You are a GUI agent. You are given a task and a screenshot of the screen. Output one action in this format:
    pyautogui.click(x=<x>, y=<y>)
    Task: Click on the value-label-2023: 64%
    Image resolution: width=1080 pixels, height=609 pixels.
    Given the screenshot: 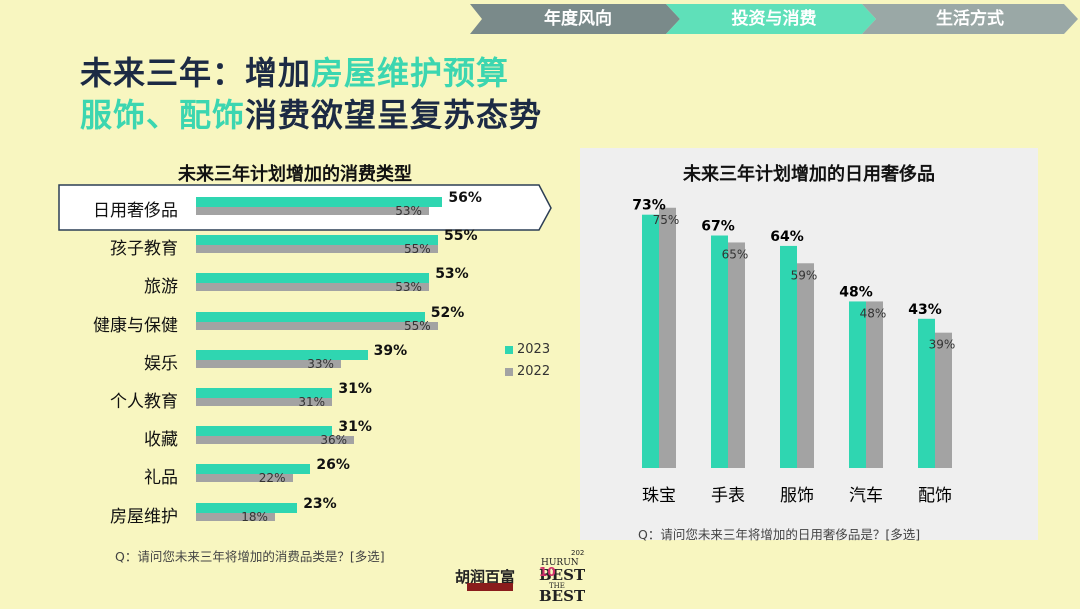 What is the action you would take?
    pyautogui.click(x=787, y=237)
    